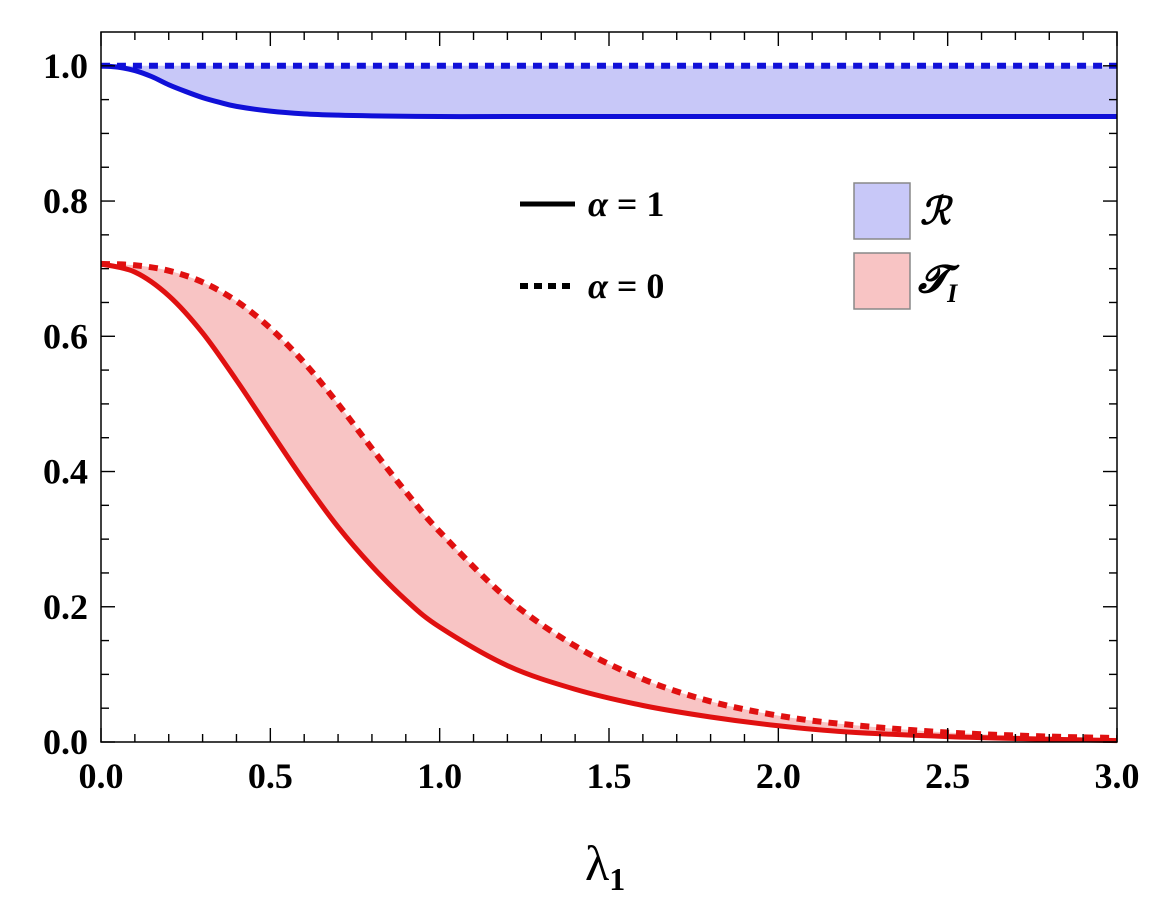 This screenshot has width=1164, height=899. Describe the element at coordinates (65, 201) in the screenshot. I see `y-tick-label: 0.8` at that location.